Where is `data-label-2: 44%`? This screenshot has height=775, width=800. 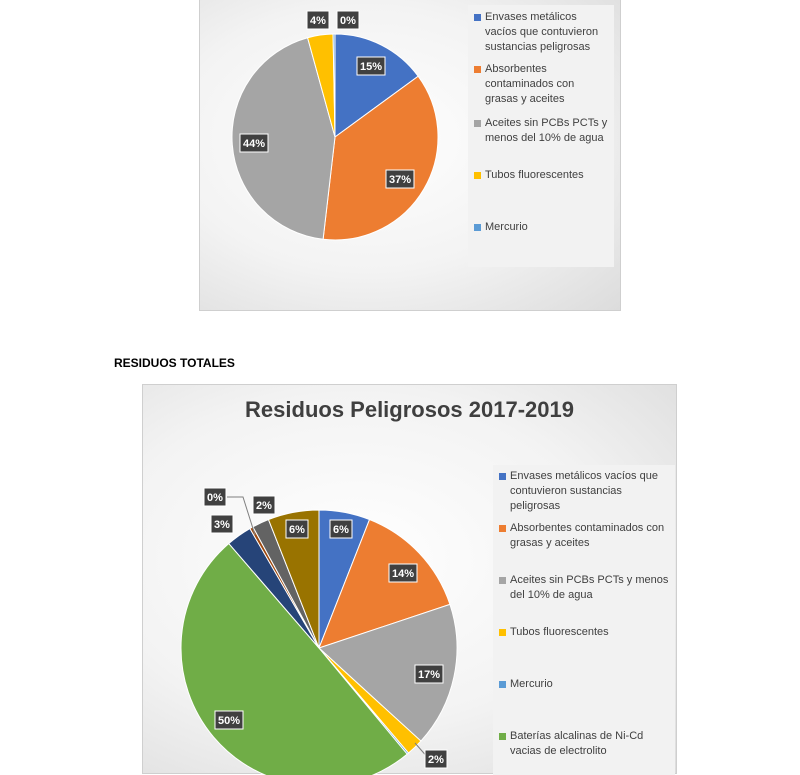
data-label-2: 44% is located at coordinates (254, 144).